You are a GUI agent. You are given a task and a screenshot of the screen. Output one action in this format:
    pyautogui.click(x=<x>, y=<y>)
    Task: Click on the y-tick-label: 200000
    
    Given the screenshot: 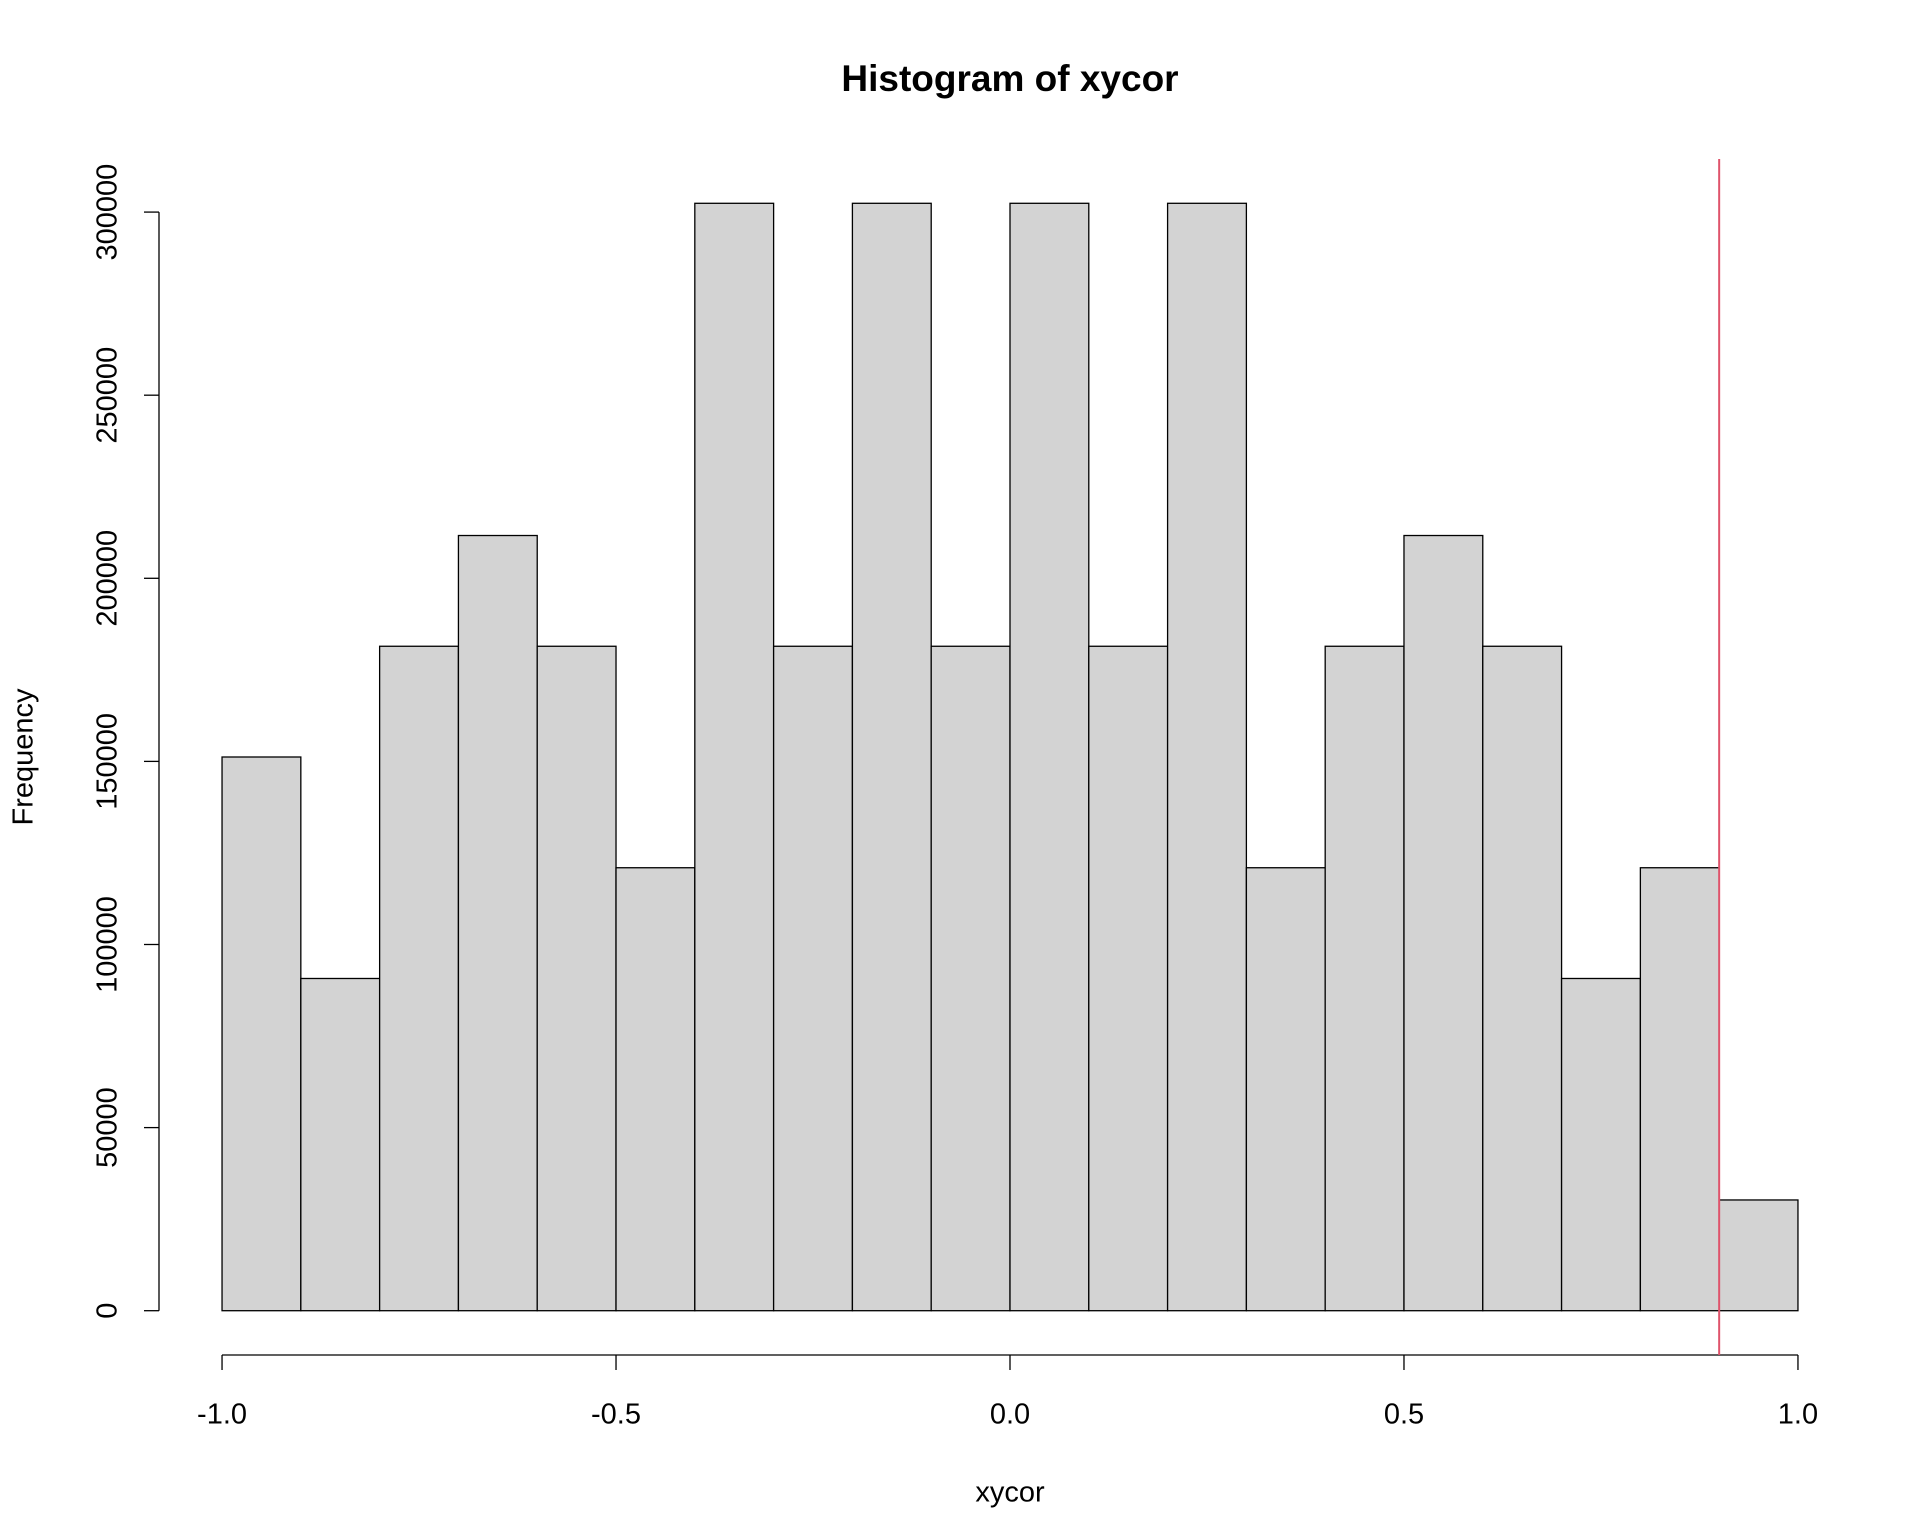 What is the action you would take?
    pyautogui.click(x=108, y=578)
    